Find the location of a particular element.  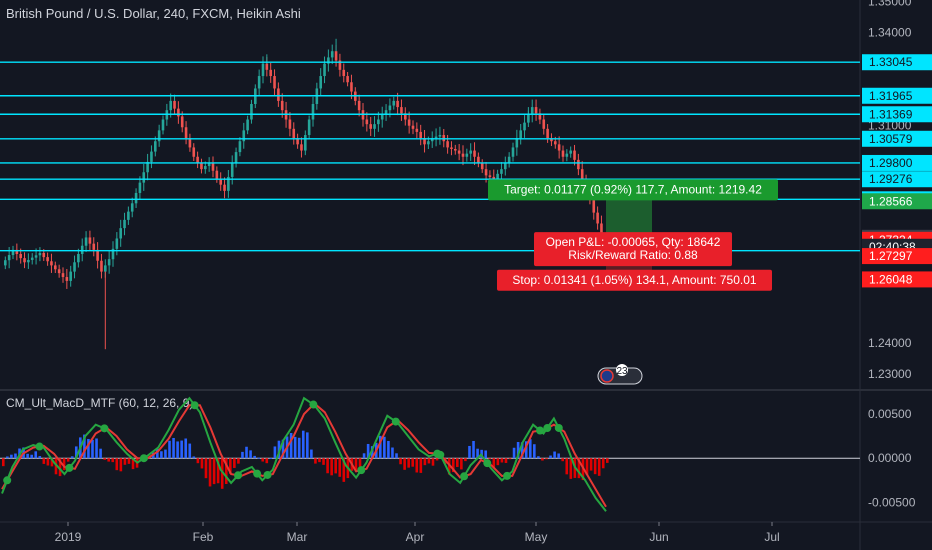

open-pnl-label-text: Risk/Reward Ratio: 0.88 is located at coordinates (633, 255).